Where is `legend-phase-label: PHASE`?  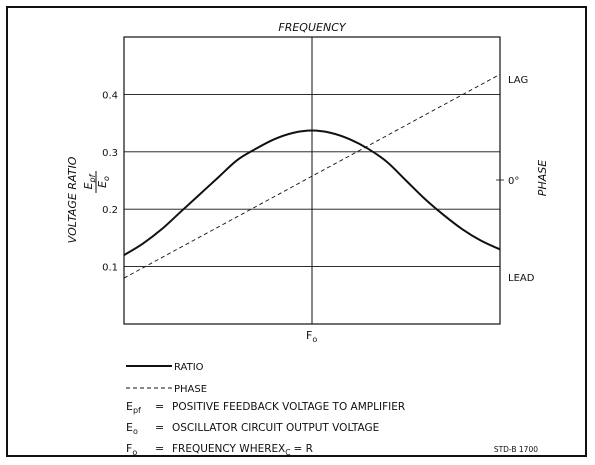 legend-phase-label: PHASE is located at coordinates (190, 389).